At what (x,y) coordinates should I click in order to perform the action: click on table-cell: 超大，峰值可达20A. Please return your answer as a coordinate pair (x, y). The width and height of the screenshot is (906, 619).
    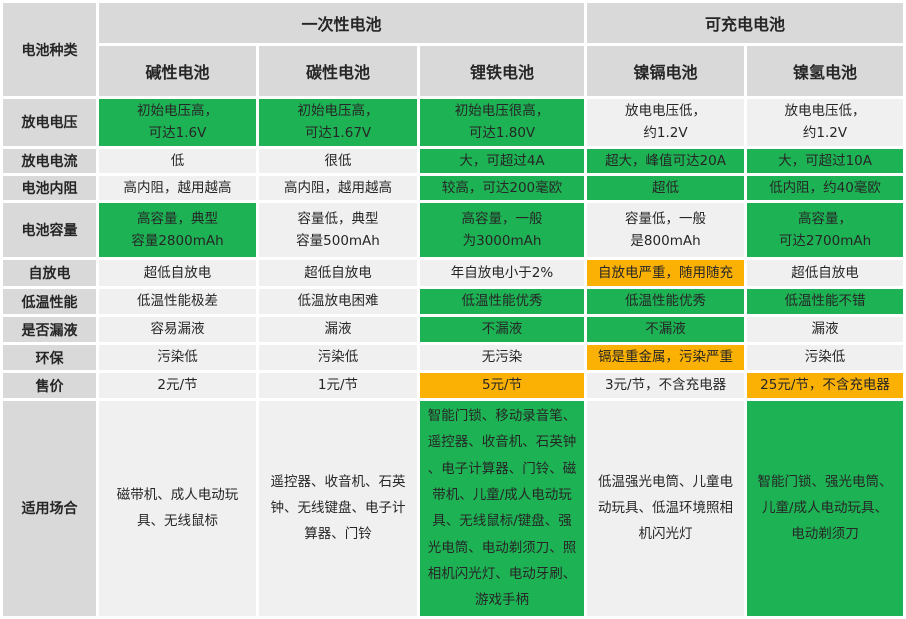
    Looking at the image, I should click on (666, 160).